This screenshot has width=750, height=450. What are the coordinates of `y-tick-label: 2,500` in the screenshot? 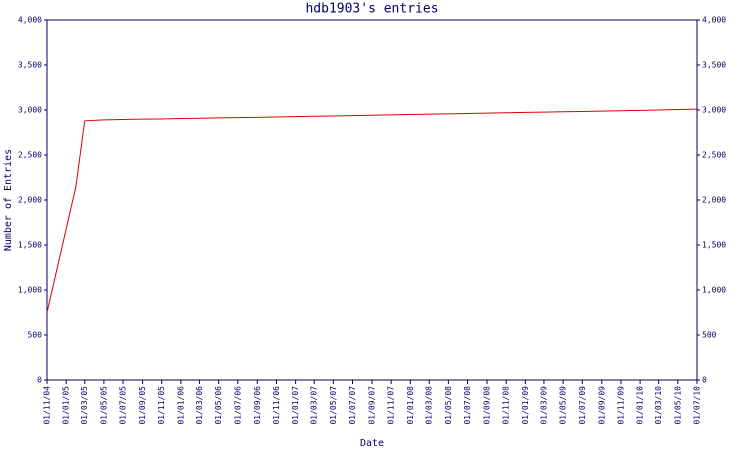 It's located at (30, 155).